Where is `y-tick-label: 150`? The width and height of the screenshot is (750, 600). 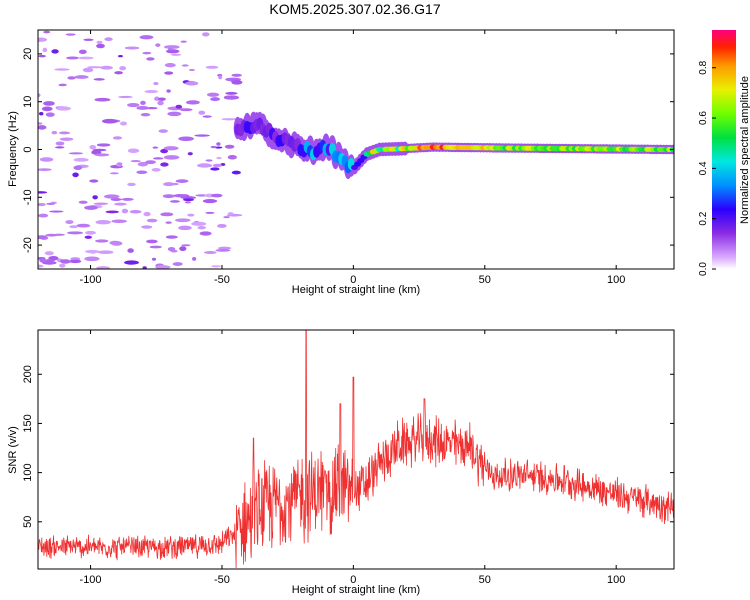
y-tick-label: 150 is located at coordinates (28, 423).